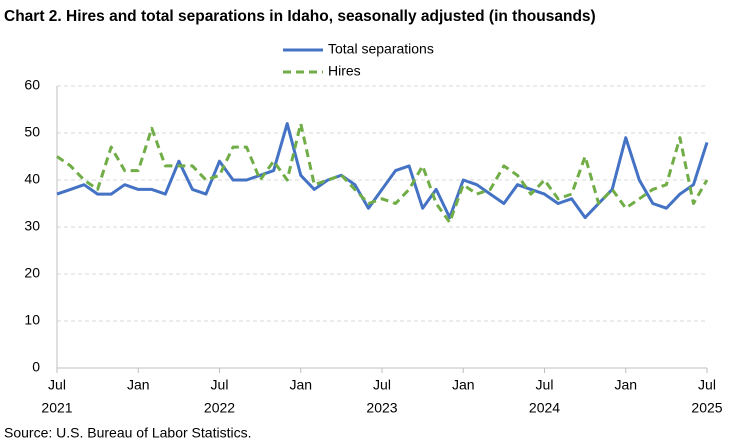 The height and width of the screenshot is (447, 750). What do you see at coordinates (32, 320) in the screenshot?
I see `y-tick-label: 10` at bounding box center [32, 320].